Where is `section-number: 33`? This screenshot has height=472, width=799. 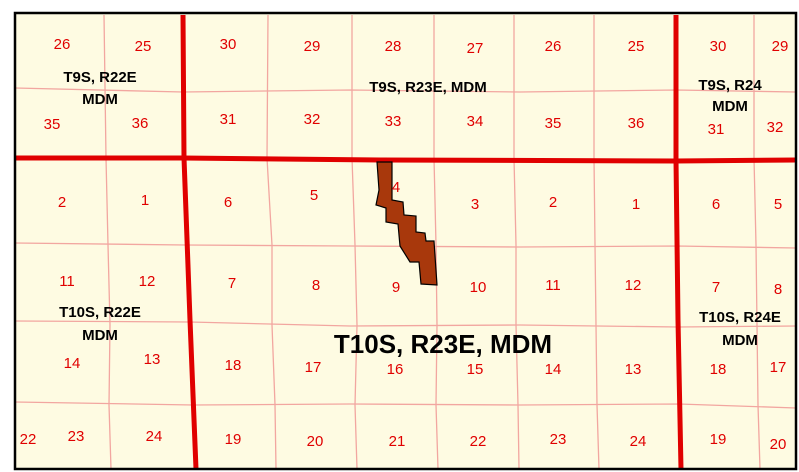
section-number: 33 is located at coordinates (393, 121).